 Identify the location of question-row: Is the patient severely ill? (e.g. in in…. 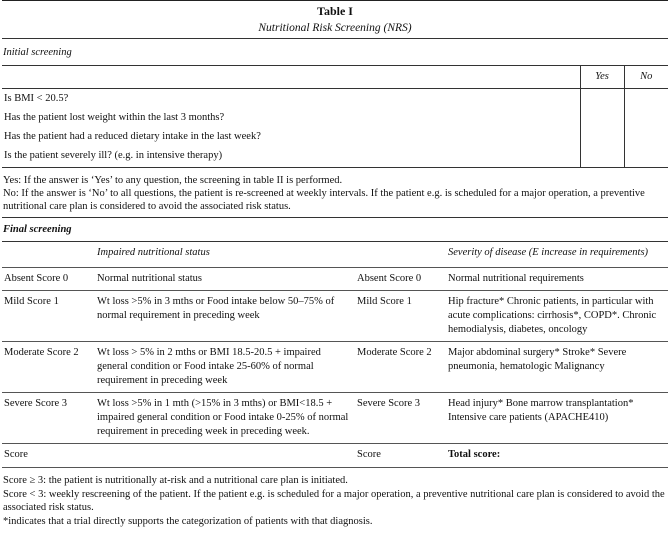
(335, 157).